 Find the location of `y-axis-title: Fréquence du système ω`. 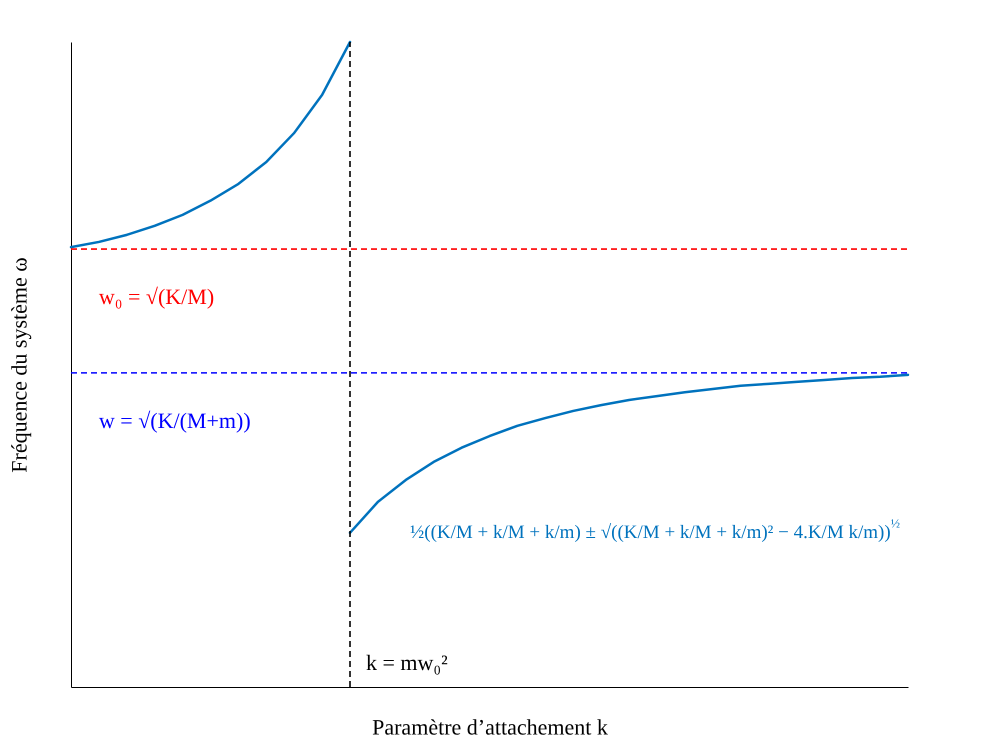

y-axis-title: Fréquence du système ω is located at coordinates (19, 365).